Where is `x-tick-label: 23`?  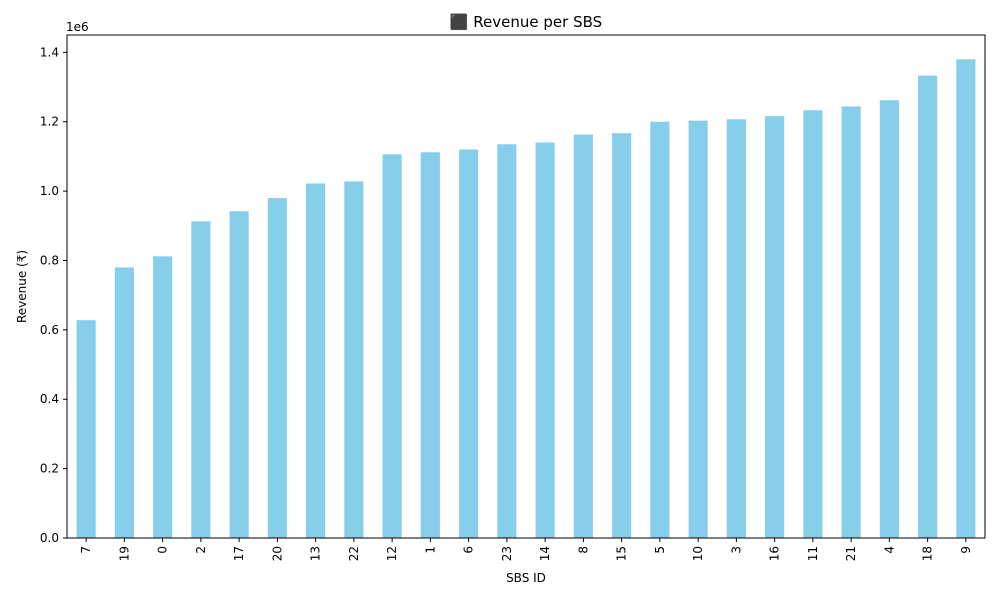
x-tick-label: 23 is located at coordinates (507, 553).